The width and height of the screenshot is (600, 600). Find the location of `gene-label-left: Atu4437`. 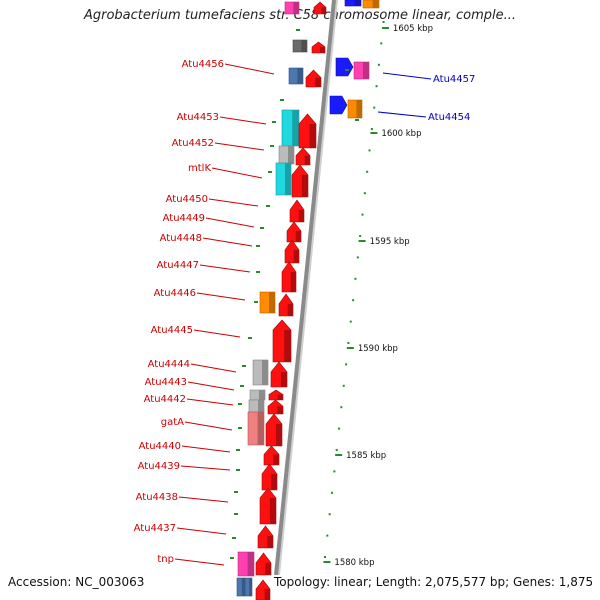

gene-label-left: Atu4437 is located at coordinates (180, 529).